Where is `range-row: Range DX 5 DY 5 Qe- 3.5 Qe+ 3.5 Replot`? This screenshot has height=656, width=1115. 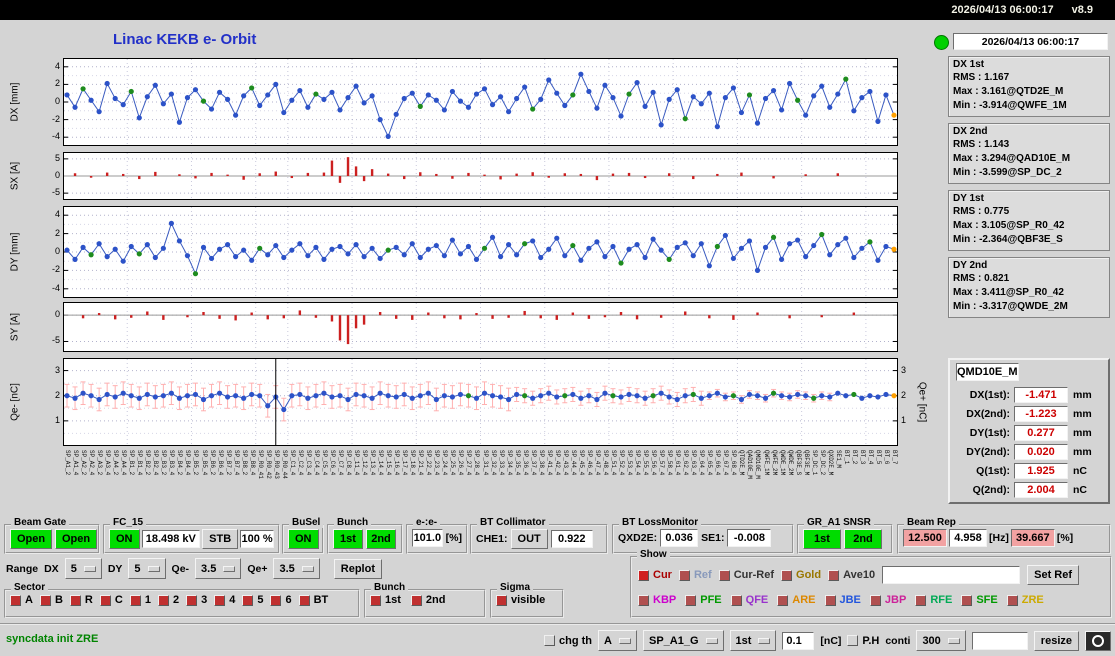
range-row: Range DX 5 DY 5 Qe- 3.5 Qe+ 3.5 Replot is located at coordinates (194, 568).